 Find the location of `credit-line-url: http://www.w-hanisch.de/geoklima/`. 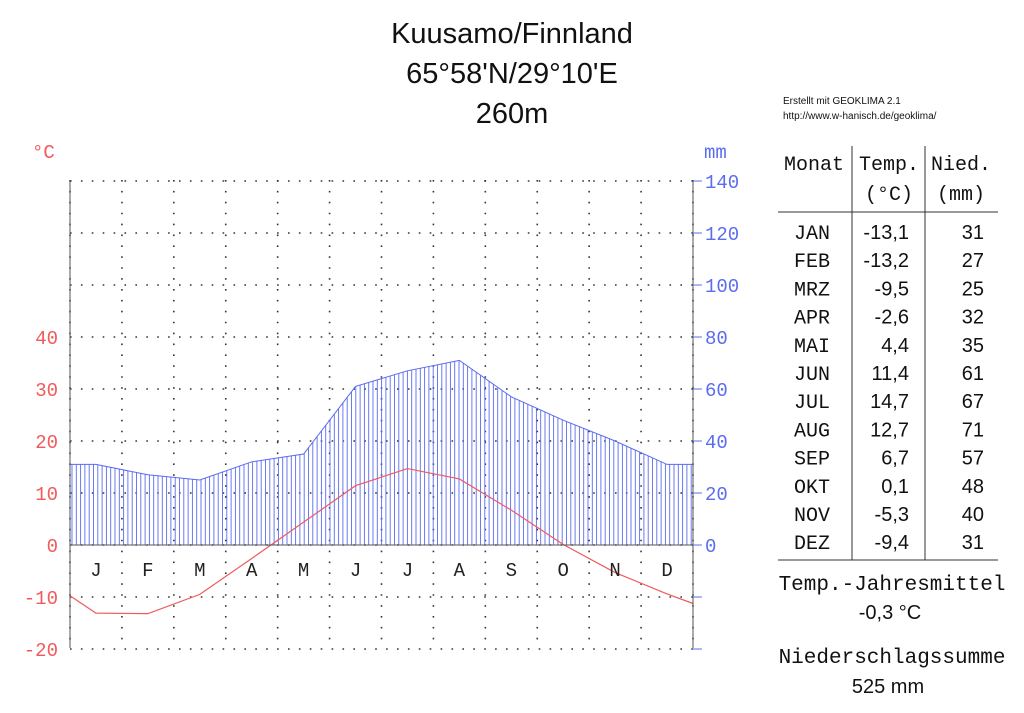

credit-line-url: http://www.w-hanisch.de/geoklima/ is located at coordinates (860, 116).